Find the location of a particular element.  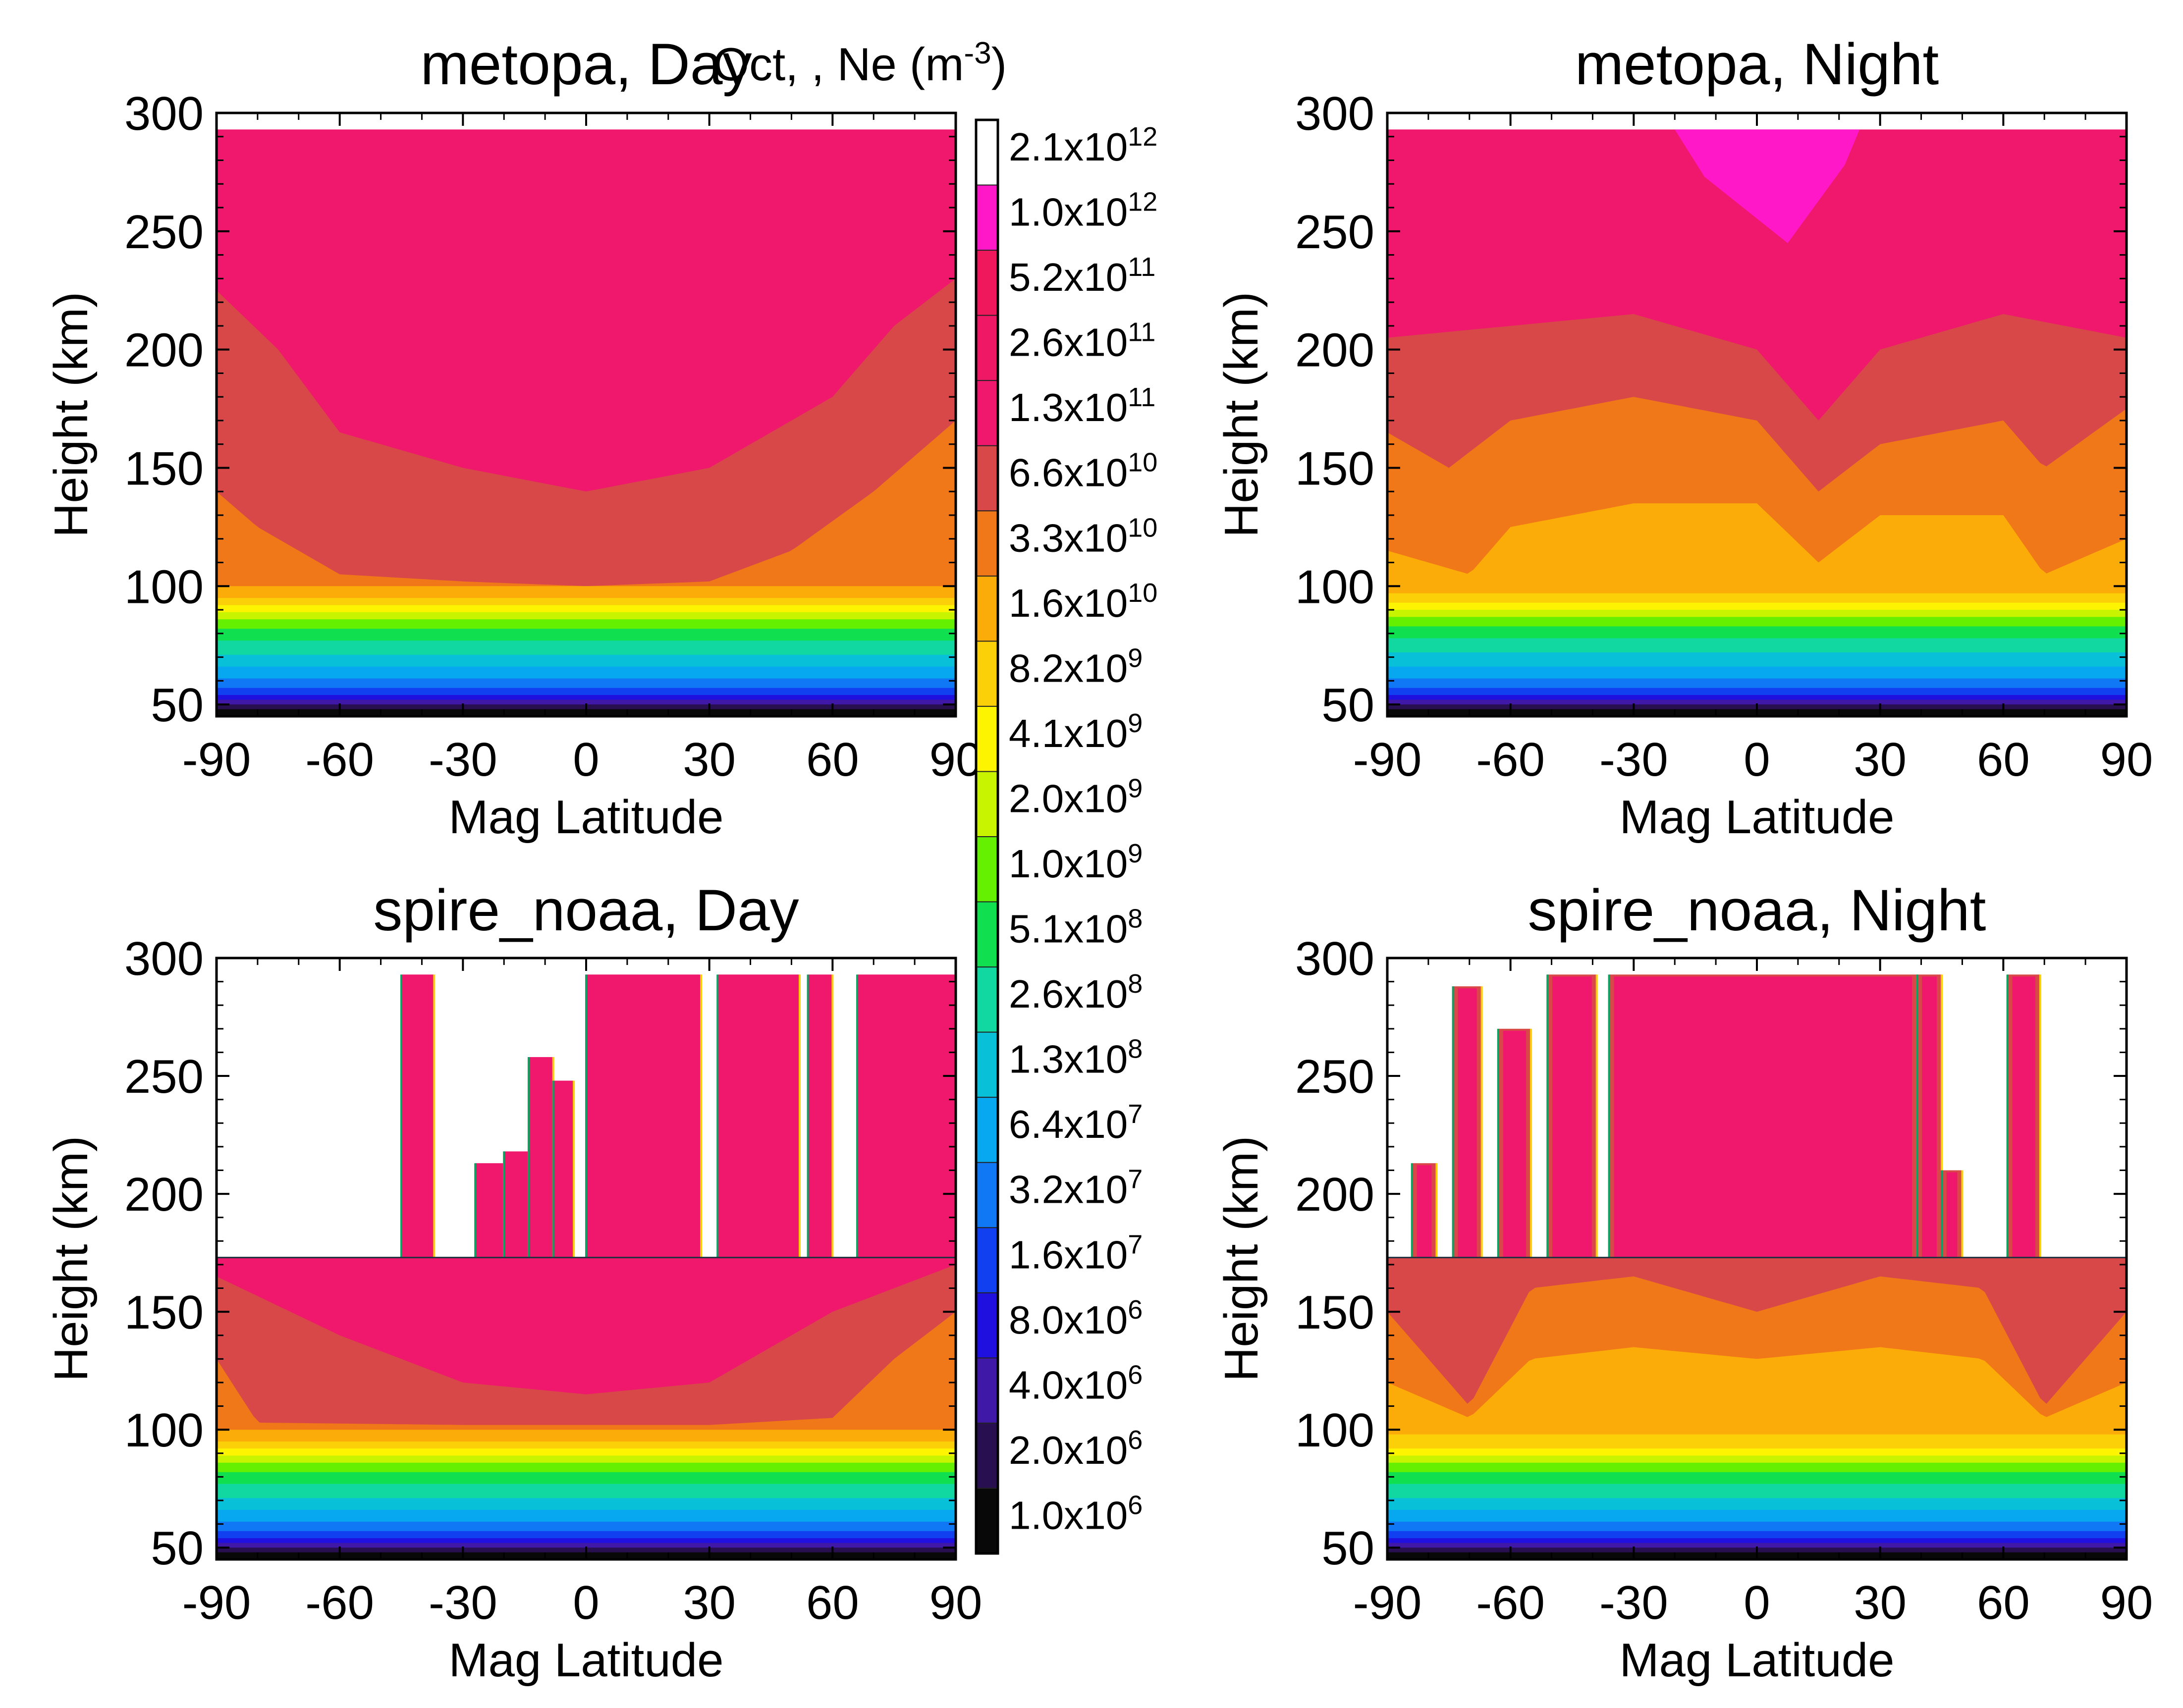

colorbar-label: 1.0x10⁹ is located at coordinates (1076, 862).